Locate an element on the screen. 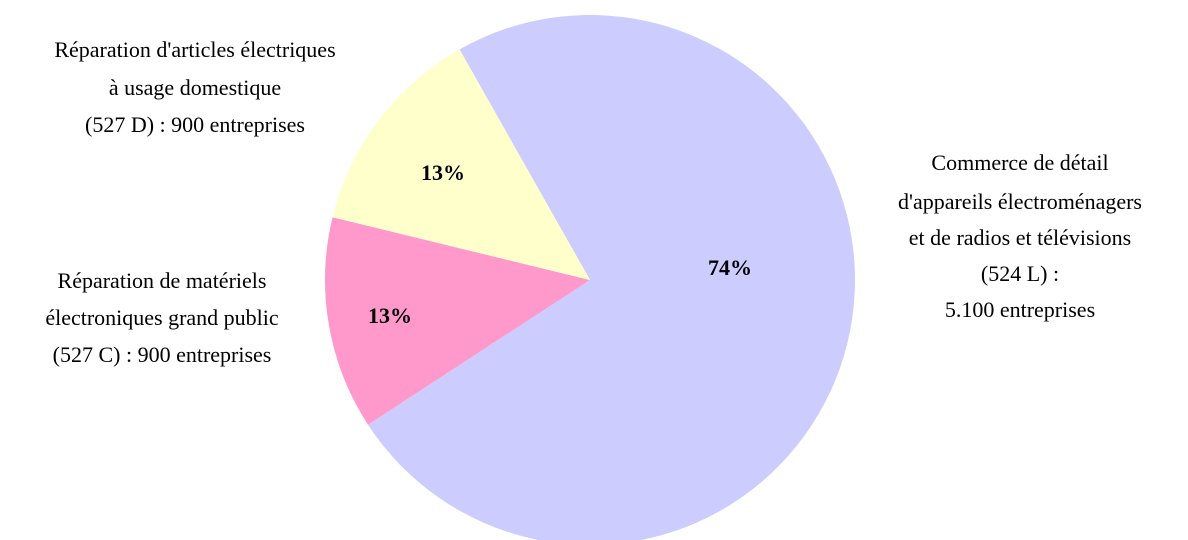 The height and width of the screenshot is (540, 1188). percent-label: 74% is located at coordinates (730, 267).